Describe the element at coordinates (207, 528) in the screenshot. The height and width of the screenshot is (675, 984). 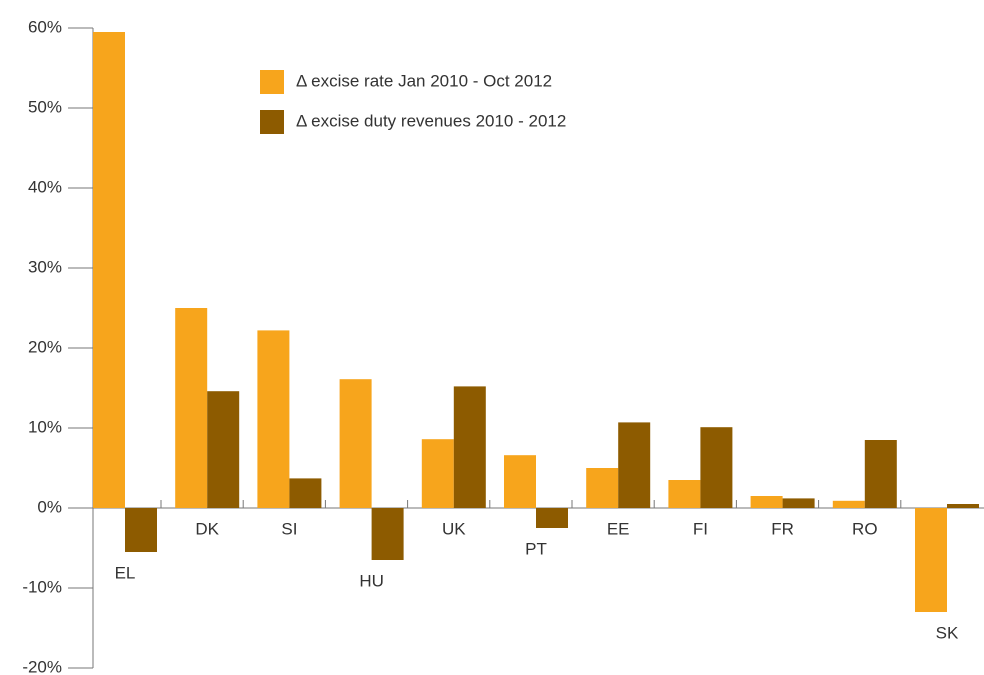
I see `x-tick-label: DK` at that location.